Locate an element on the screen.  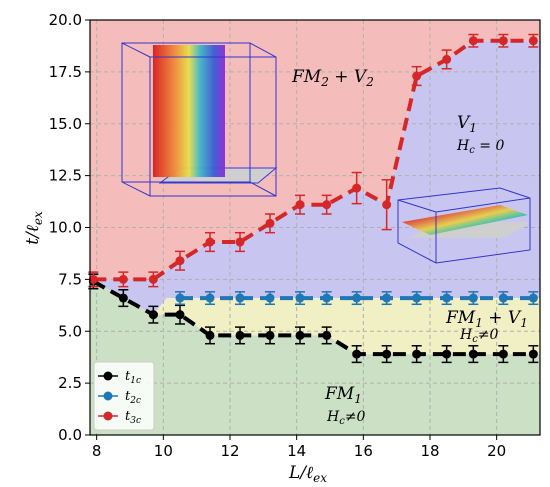
inset-3d-vortex-box is located at coordinates (199, 119).